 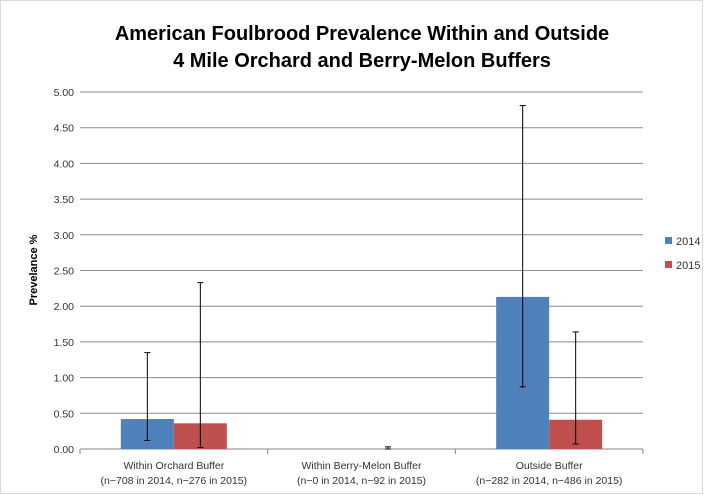 What do you see at coordinates (64, 93) in the screenshot?
I see `y-tick-label: 5.00` at bounding box center [64, 93].